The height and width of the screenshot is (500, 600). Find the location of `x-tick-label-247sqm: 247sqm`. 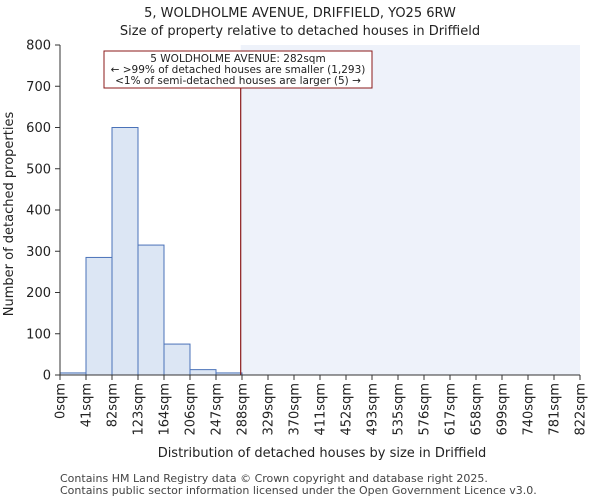

x-tick-label-247sqm: 247sqm is located at coordinates (217, 409).